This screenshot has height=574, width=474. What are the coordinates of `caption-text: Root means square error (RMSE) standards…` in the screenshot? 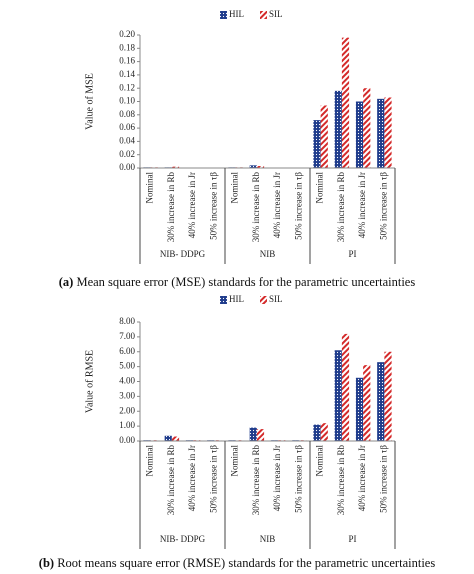 It's located at (246, 563).